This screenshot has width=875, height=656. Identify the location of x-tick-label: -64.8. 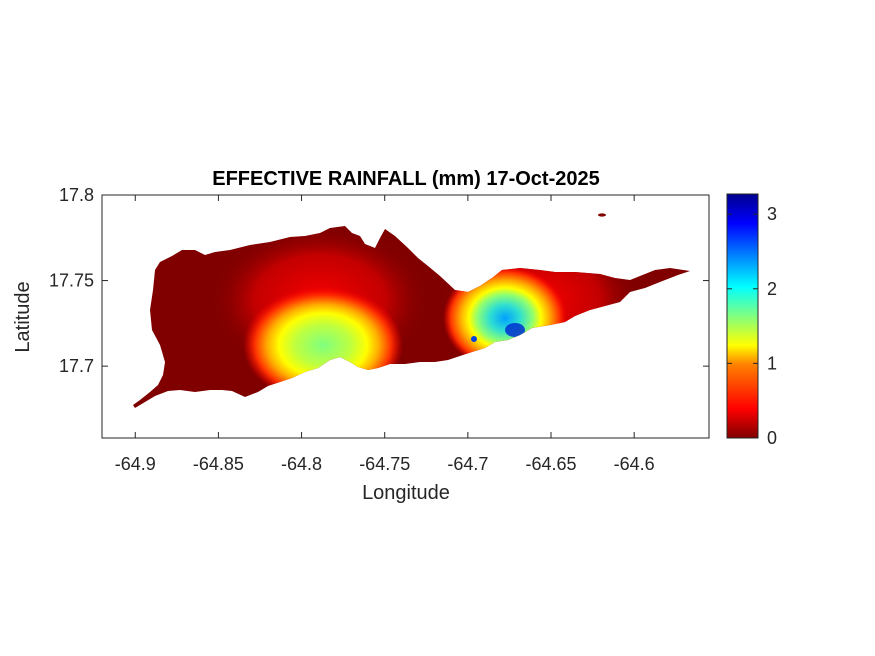
(301, 464).